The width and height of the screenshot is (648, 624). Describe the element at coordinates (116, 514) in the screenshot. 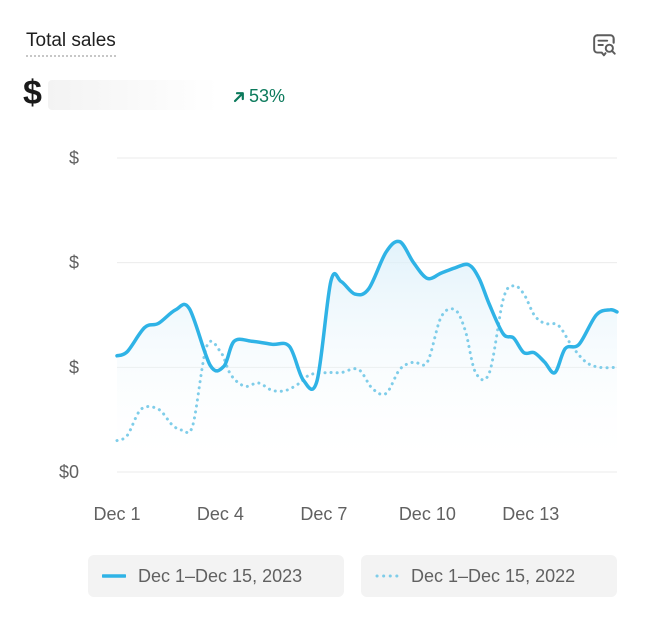

I see `x-tick-label: Dec 1` at that location.